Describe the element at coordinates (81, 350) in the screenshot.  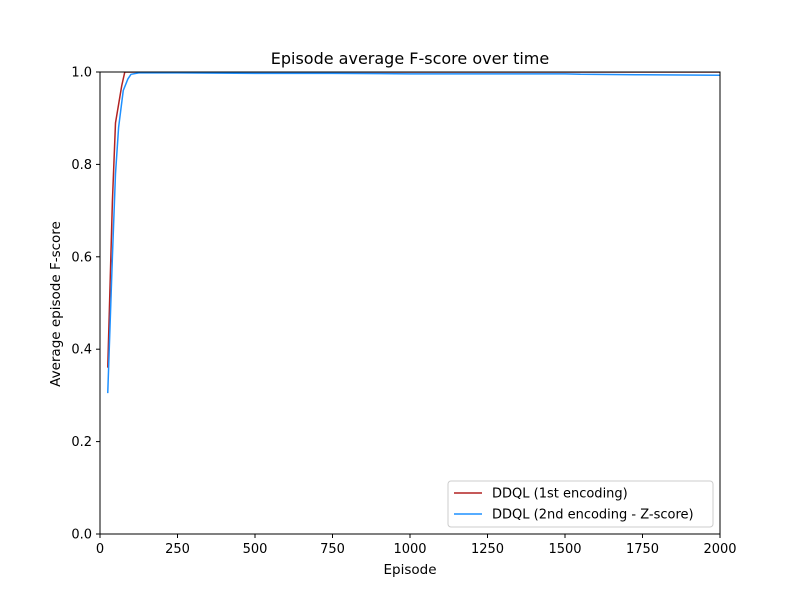
I see `y-tick-label: 0.4` at that location.